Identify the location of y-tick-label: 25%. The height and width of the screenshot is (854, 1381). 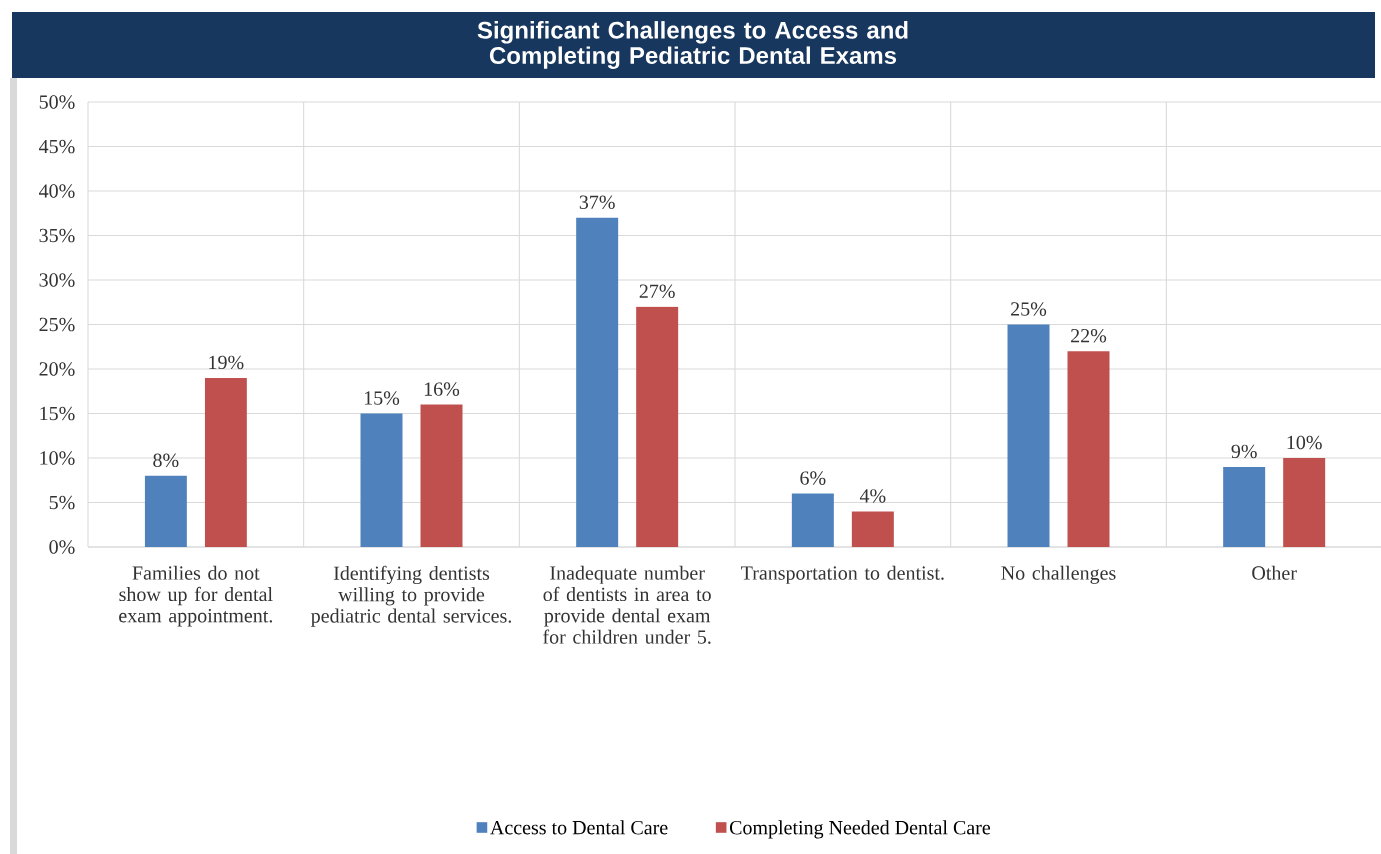
(57, 324).